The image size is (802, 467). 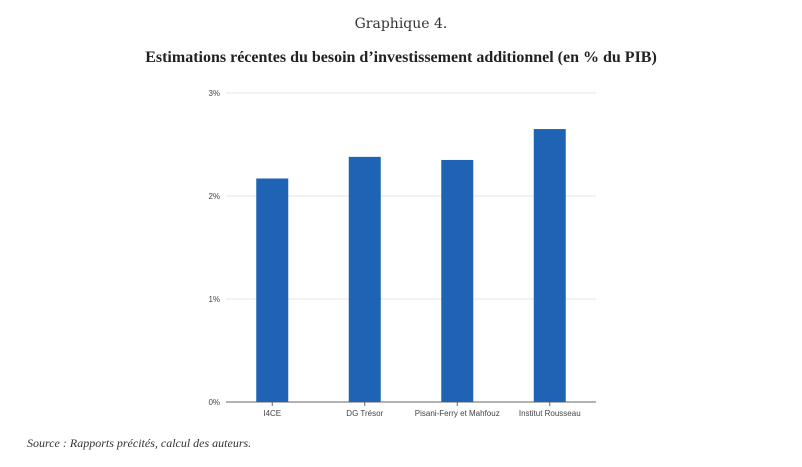 What do you see at coordinates (214, 196) in the screenshot?
I see `y-tick-label: 2%` at bounding box center [214, 196].